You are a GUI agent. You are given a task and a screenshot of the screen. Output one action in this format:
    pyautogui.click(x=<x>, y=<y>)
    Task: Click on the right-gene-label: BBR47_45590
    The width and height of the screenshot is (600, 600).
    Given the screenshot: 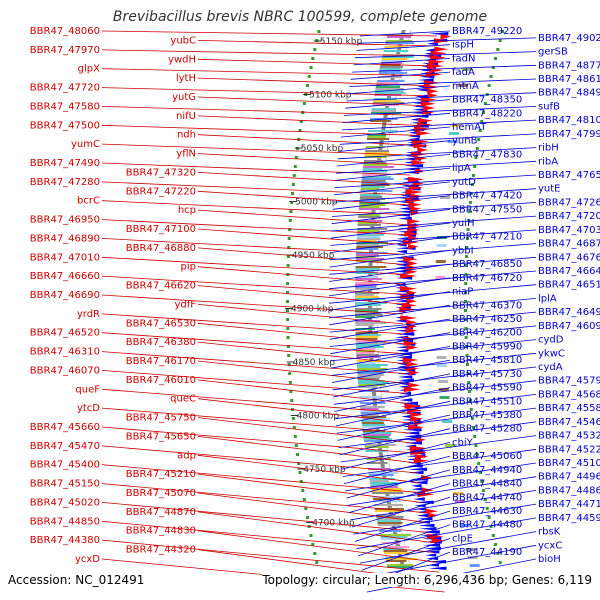 What is the action you would take?
    pyautogui.click(x=487, y=388)
    